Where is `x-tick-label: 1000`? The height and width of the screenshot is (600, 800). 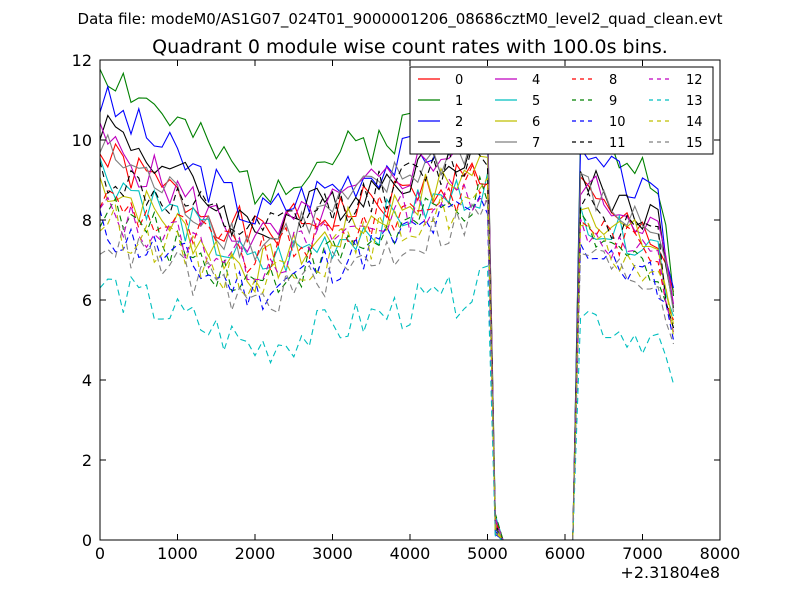 x-tick-label: 1000 is located at coordinates (177, 553).